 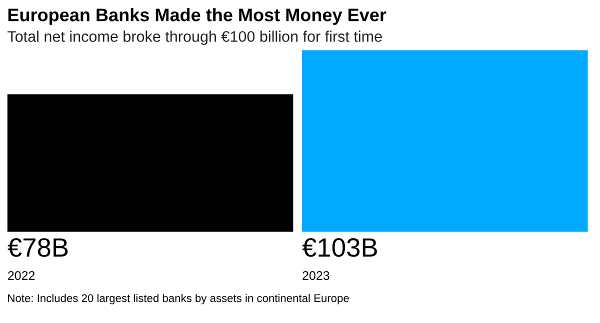 I want to click on data-label: €103B, so click(x=339, y=247).